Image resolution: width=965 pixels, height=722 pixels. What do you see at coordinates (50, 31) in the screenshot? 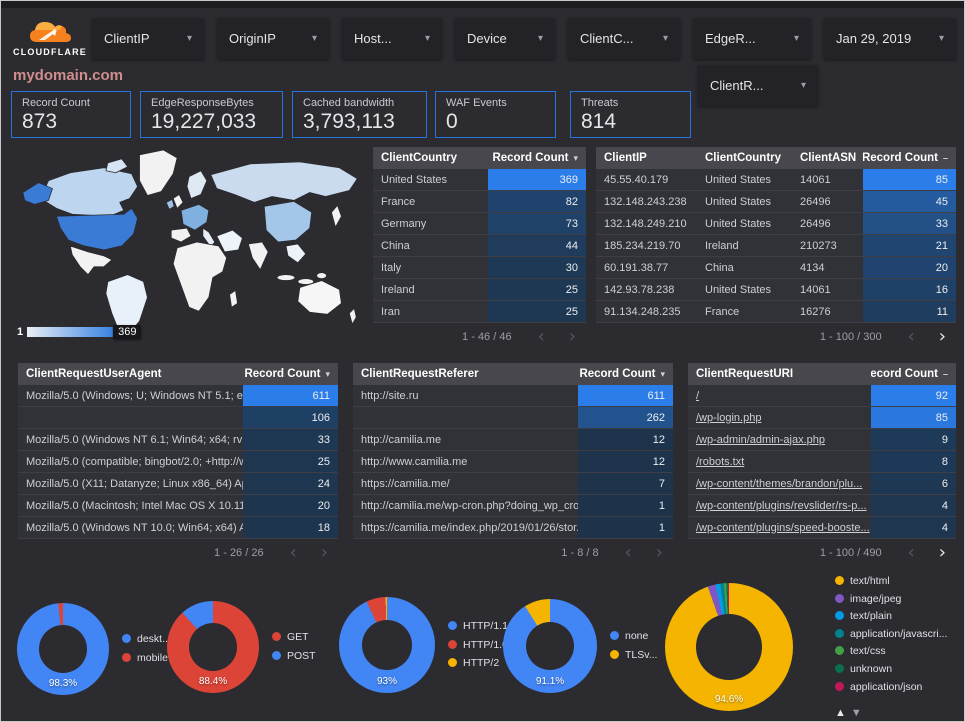
I see `cloudflare-cloud-icon` at bounding box center [50, 31].